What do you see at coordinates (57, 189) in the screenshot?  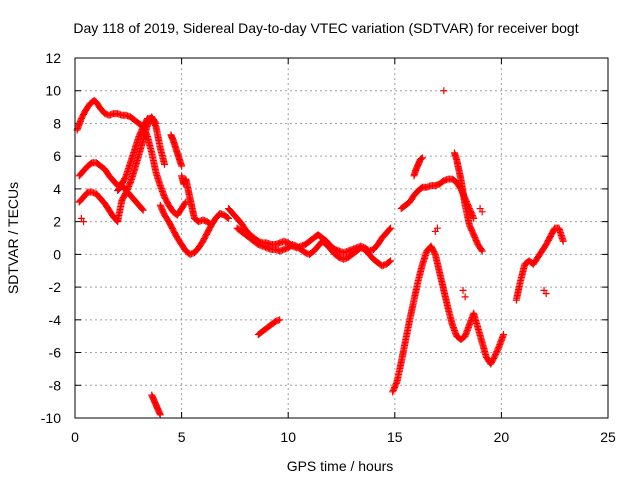 I see `y-tick-label: 4` at bounding box center [57, 189].